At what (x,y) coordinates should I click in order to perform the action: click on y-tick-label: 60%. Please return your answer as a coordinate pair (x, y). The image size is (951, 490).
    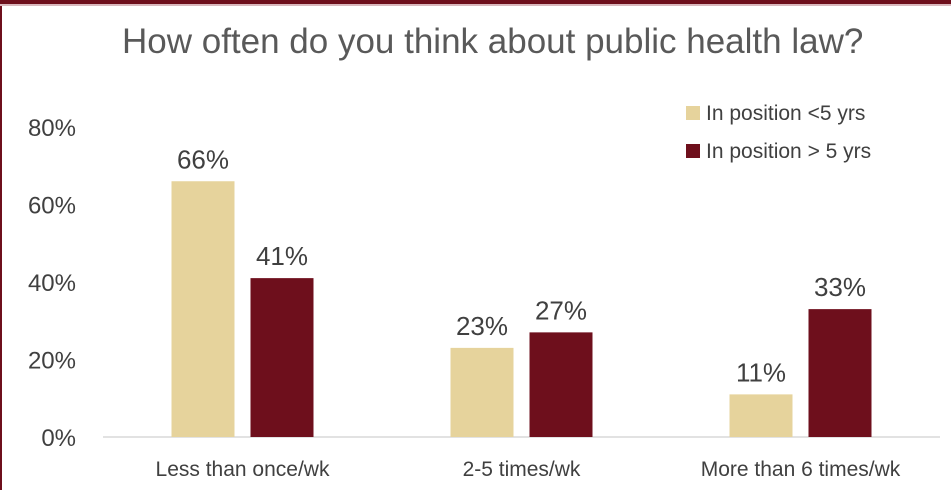
    Looking at the image, I should click on (52, 206).